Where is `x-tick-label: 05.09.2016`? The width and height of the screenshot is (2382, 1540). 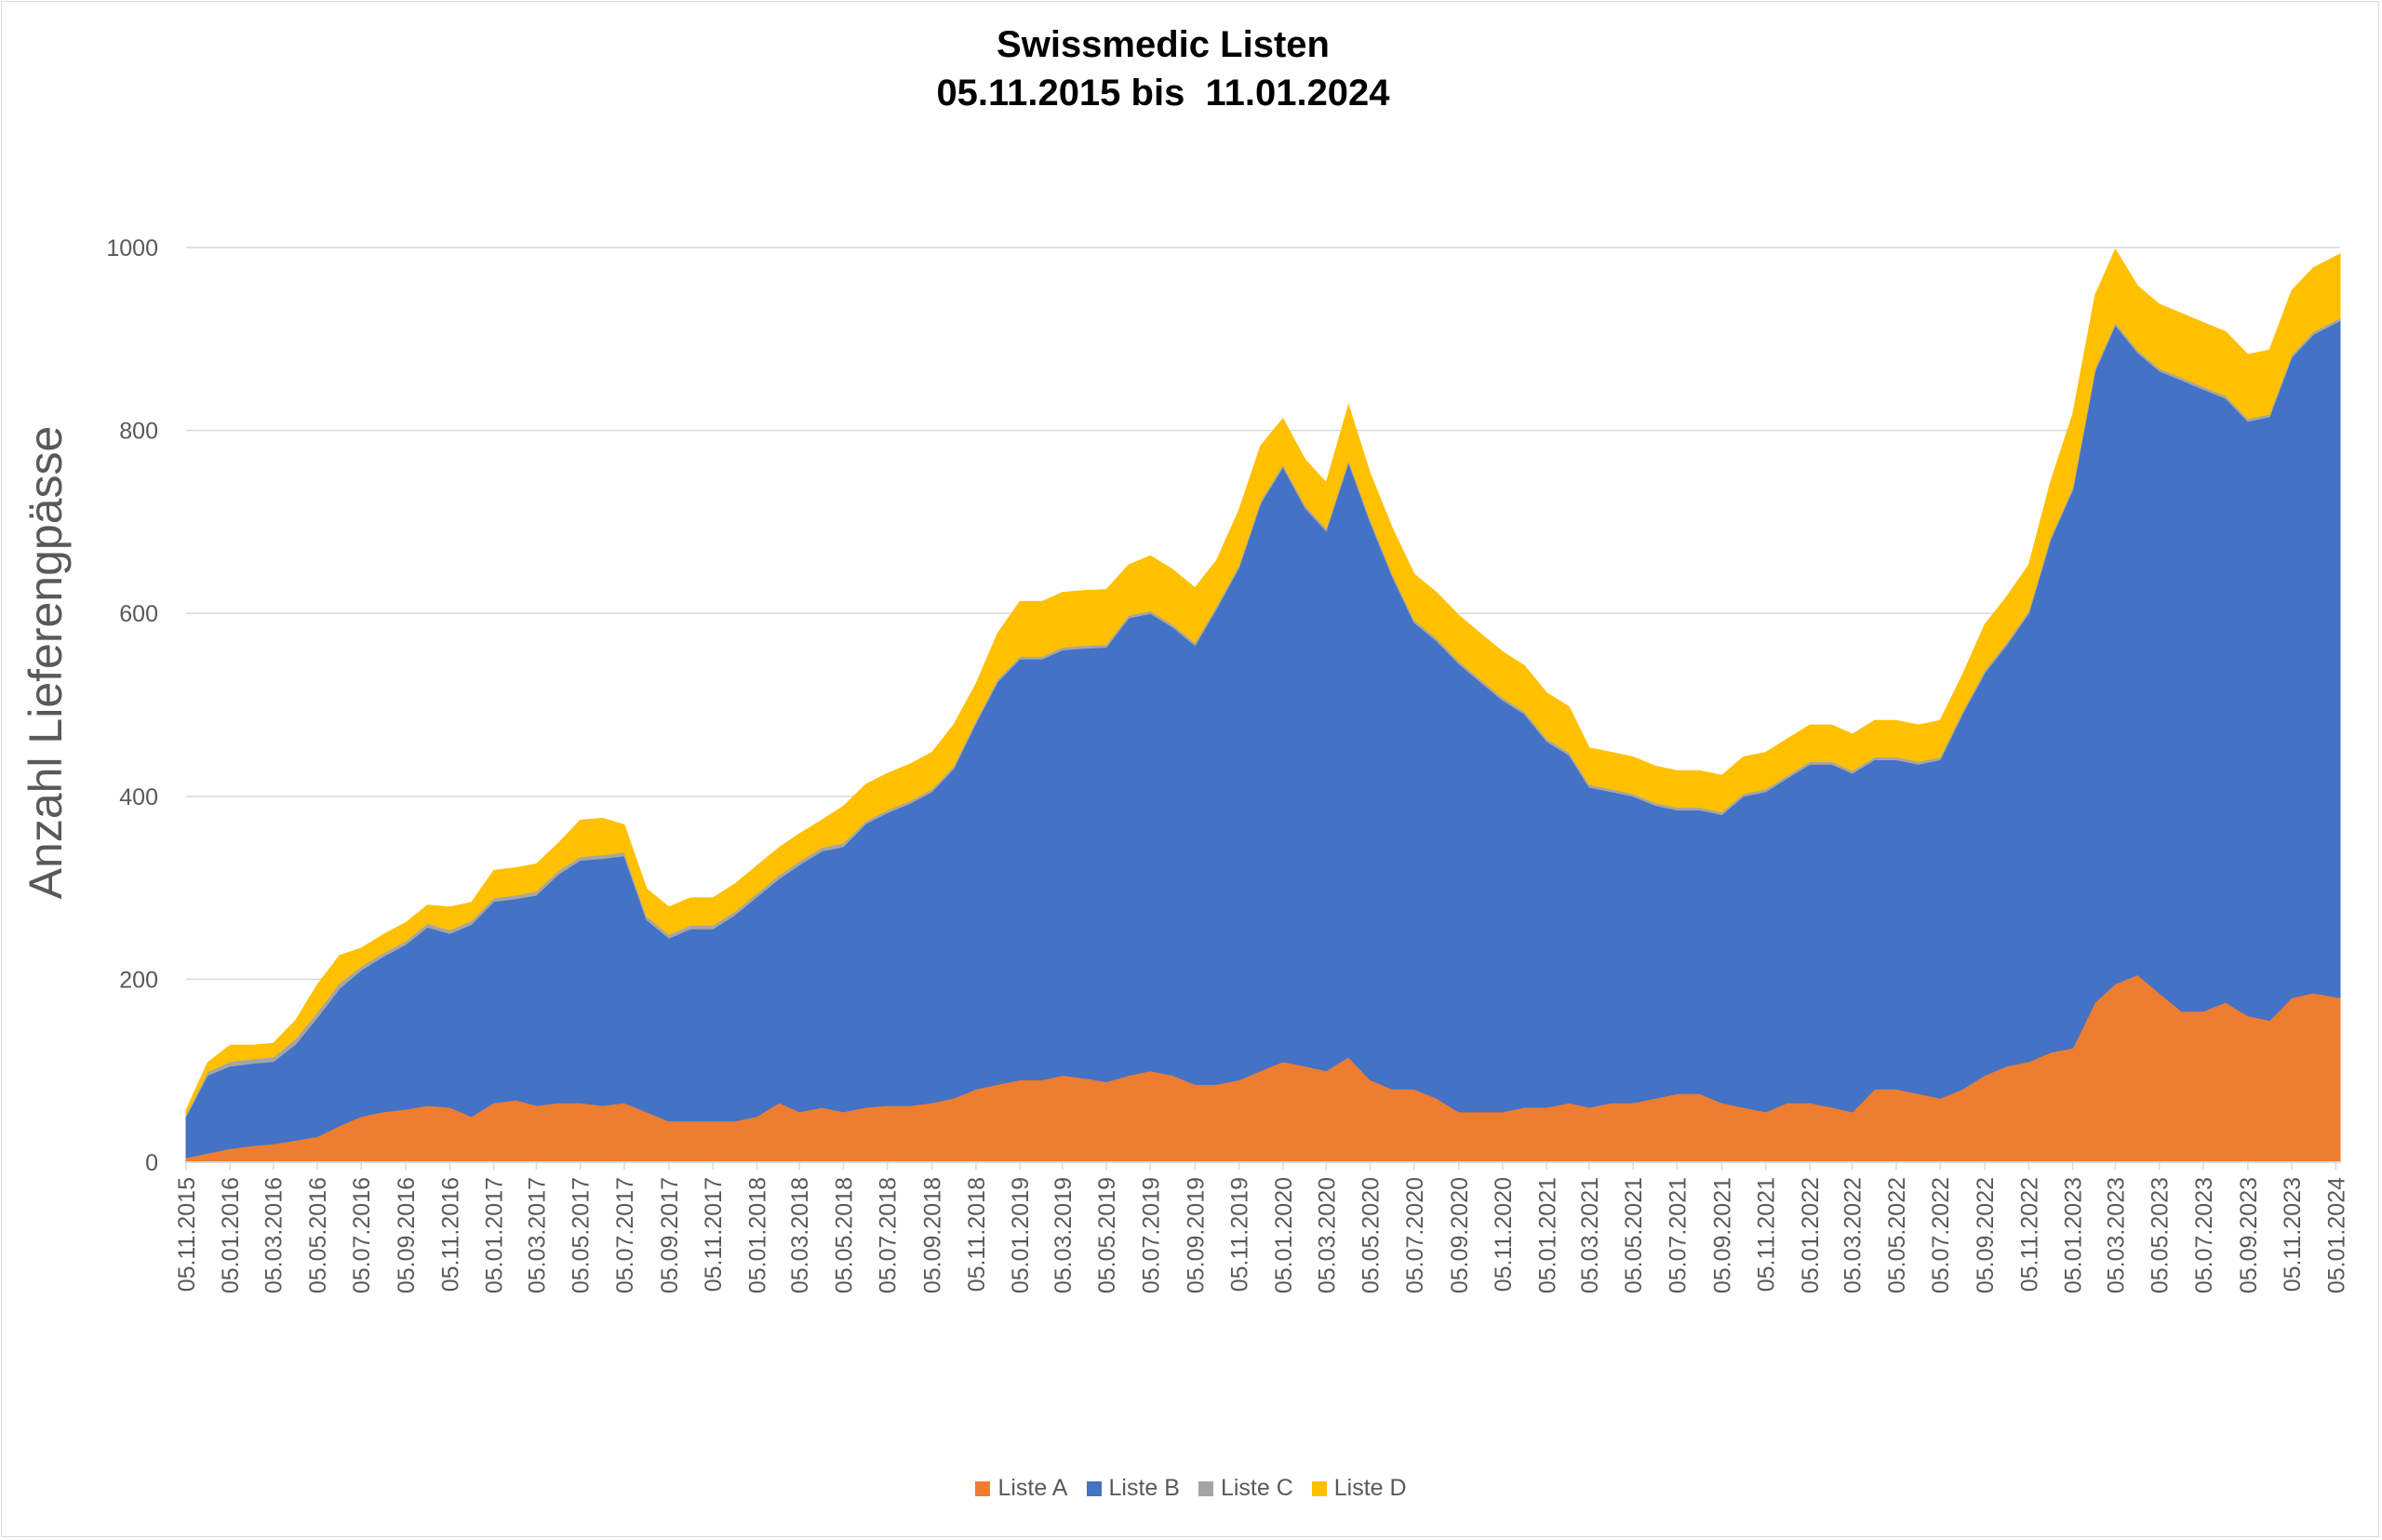 x-tick-label: 05.09.2016 is located at coordinates (407, 1235).